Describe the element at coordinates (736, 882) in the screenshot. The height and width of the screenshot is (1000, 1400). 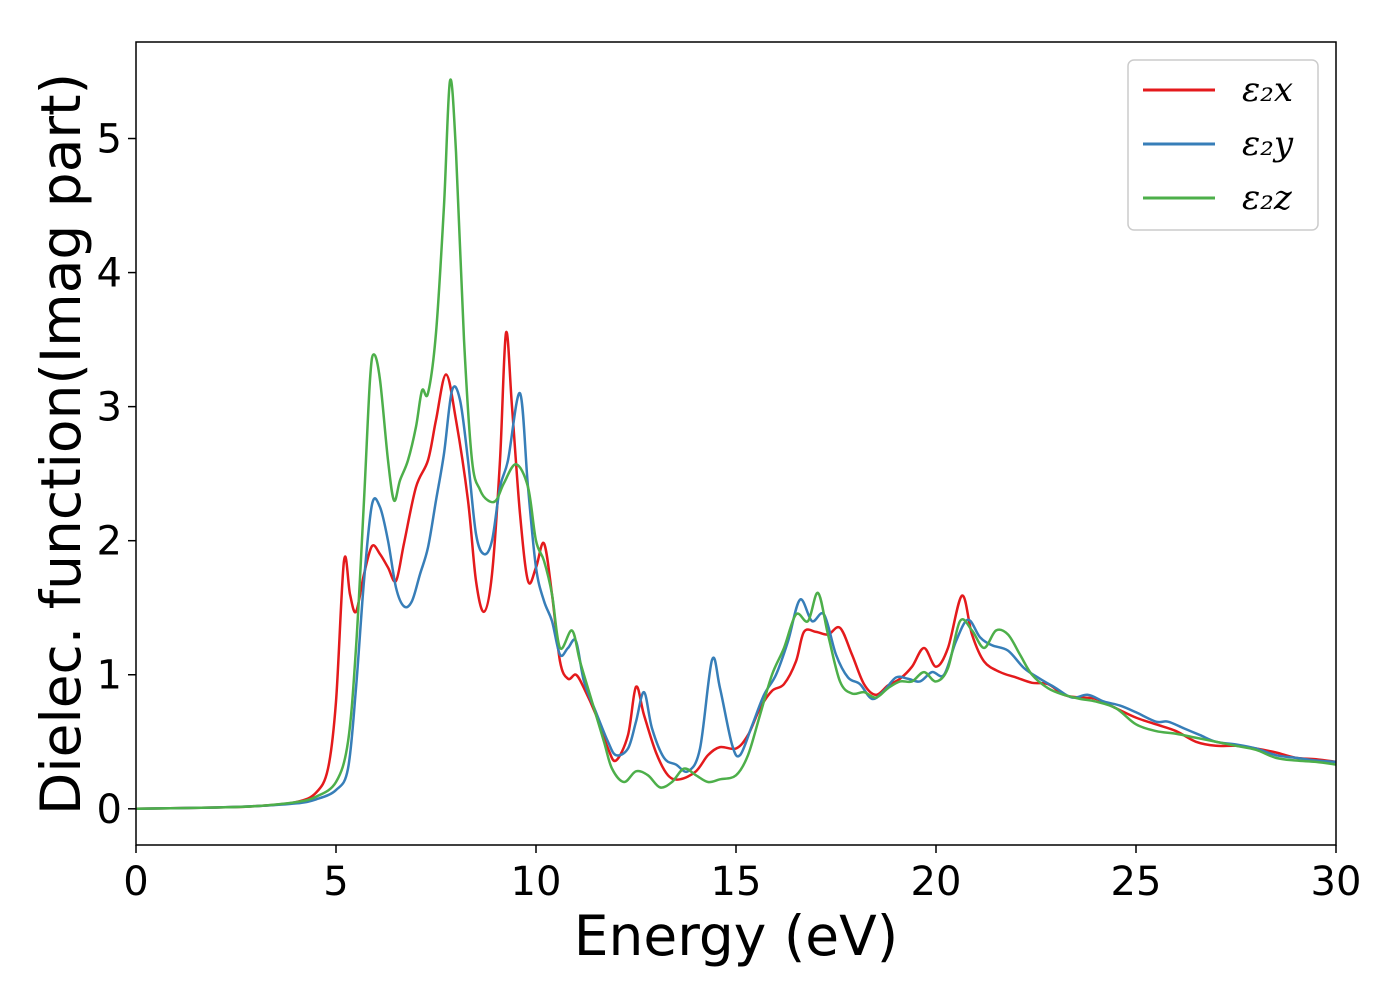
I see `x-tick-label: 15` at that location.